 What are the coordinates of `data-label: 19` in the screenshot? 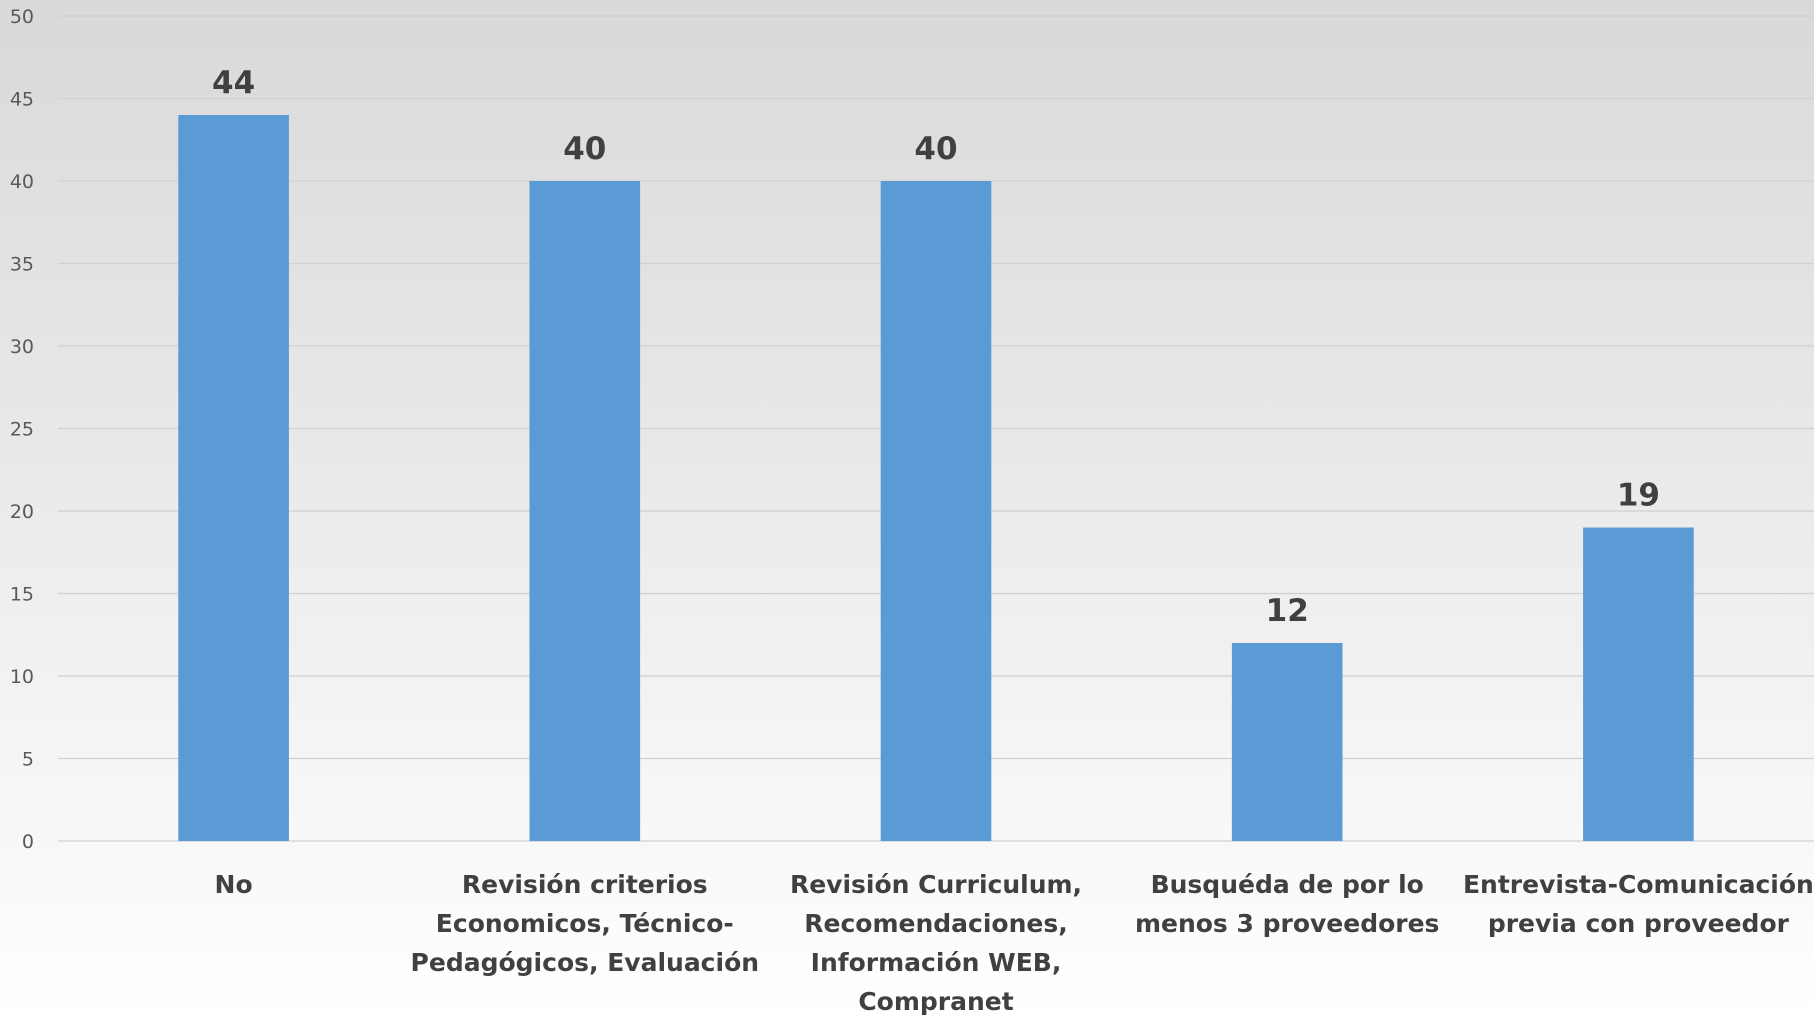 It's located at (1638, 496).